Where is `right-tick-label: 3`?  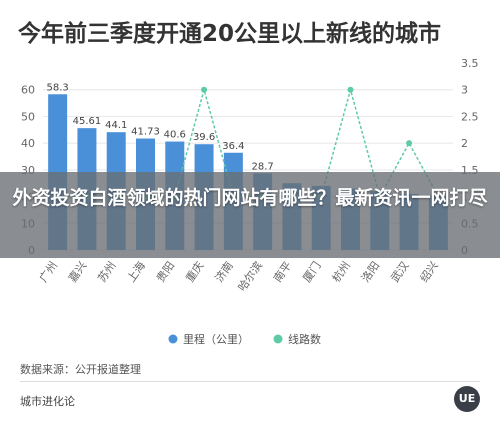
right-tick-label: 3 is located at coordinates (464, 90).